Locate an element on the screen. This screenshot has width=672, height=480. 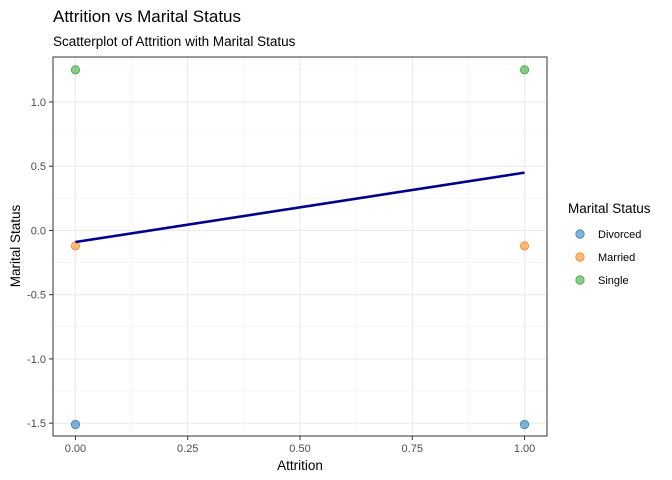
legend-label-divorced: Divorced is located at coordinates (619, 235).